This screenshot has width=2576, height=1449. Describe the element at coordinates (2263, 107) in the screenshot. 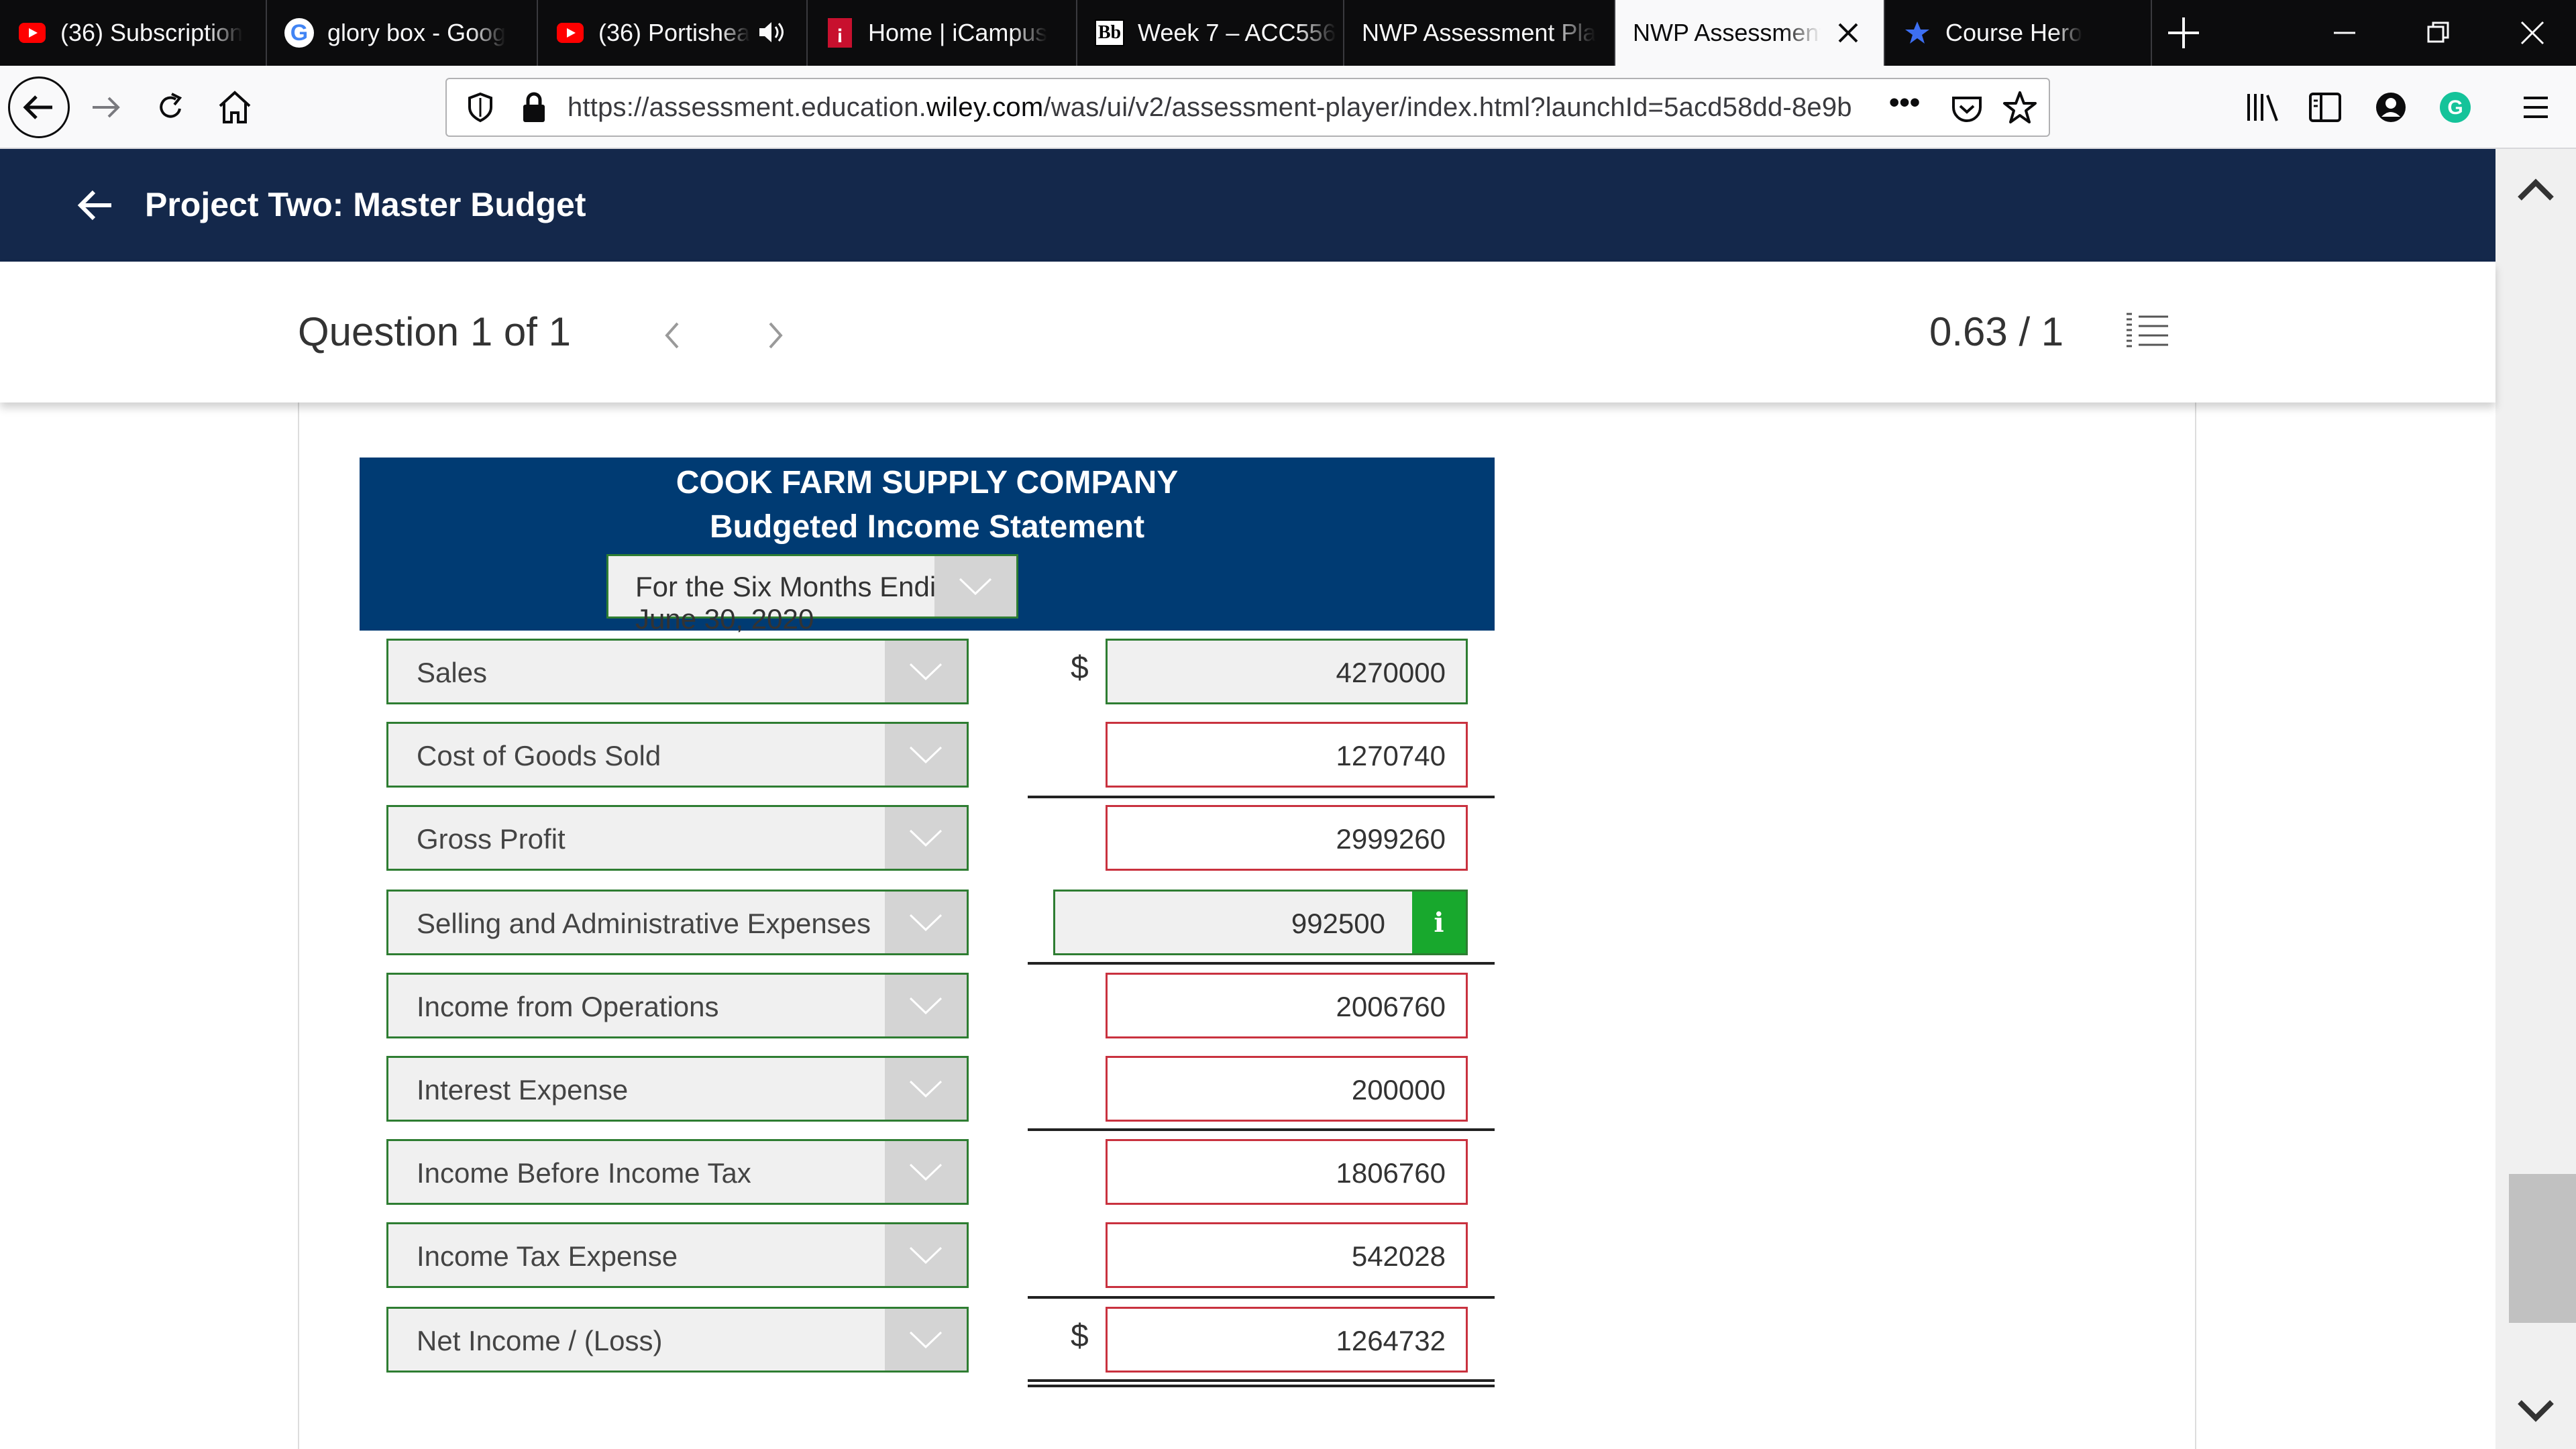

I see `library-icon` at that location.